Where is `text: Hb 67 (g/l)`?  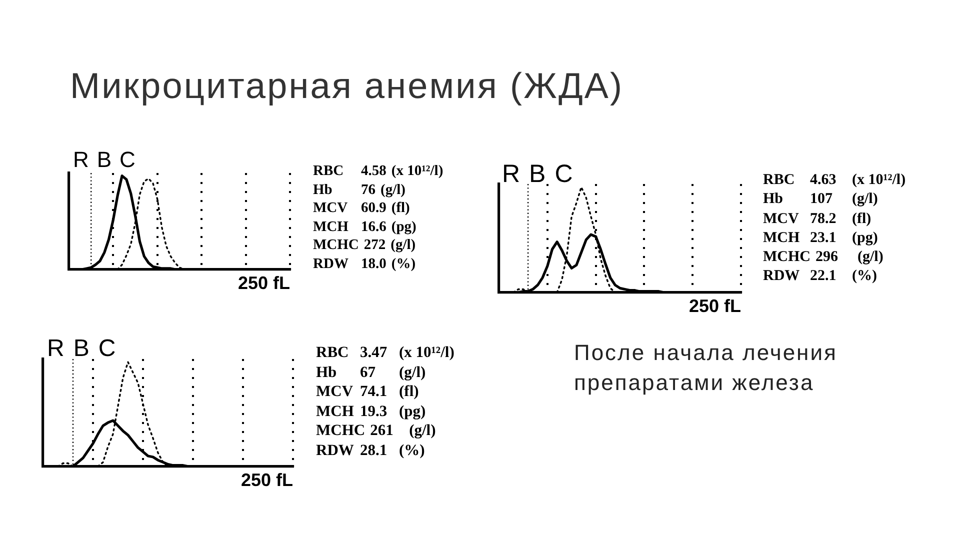
text: Hb 67 (g/l) is located at coordinates (371, 372).